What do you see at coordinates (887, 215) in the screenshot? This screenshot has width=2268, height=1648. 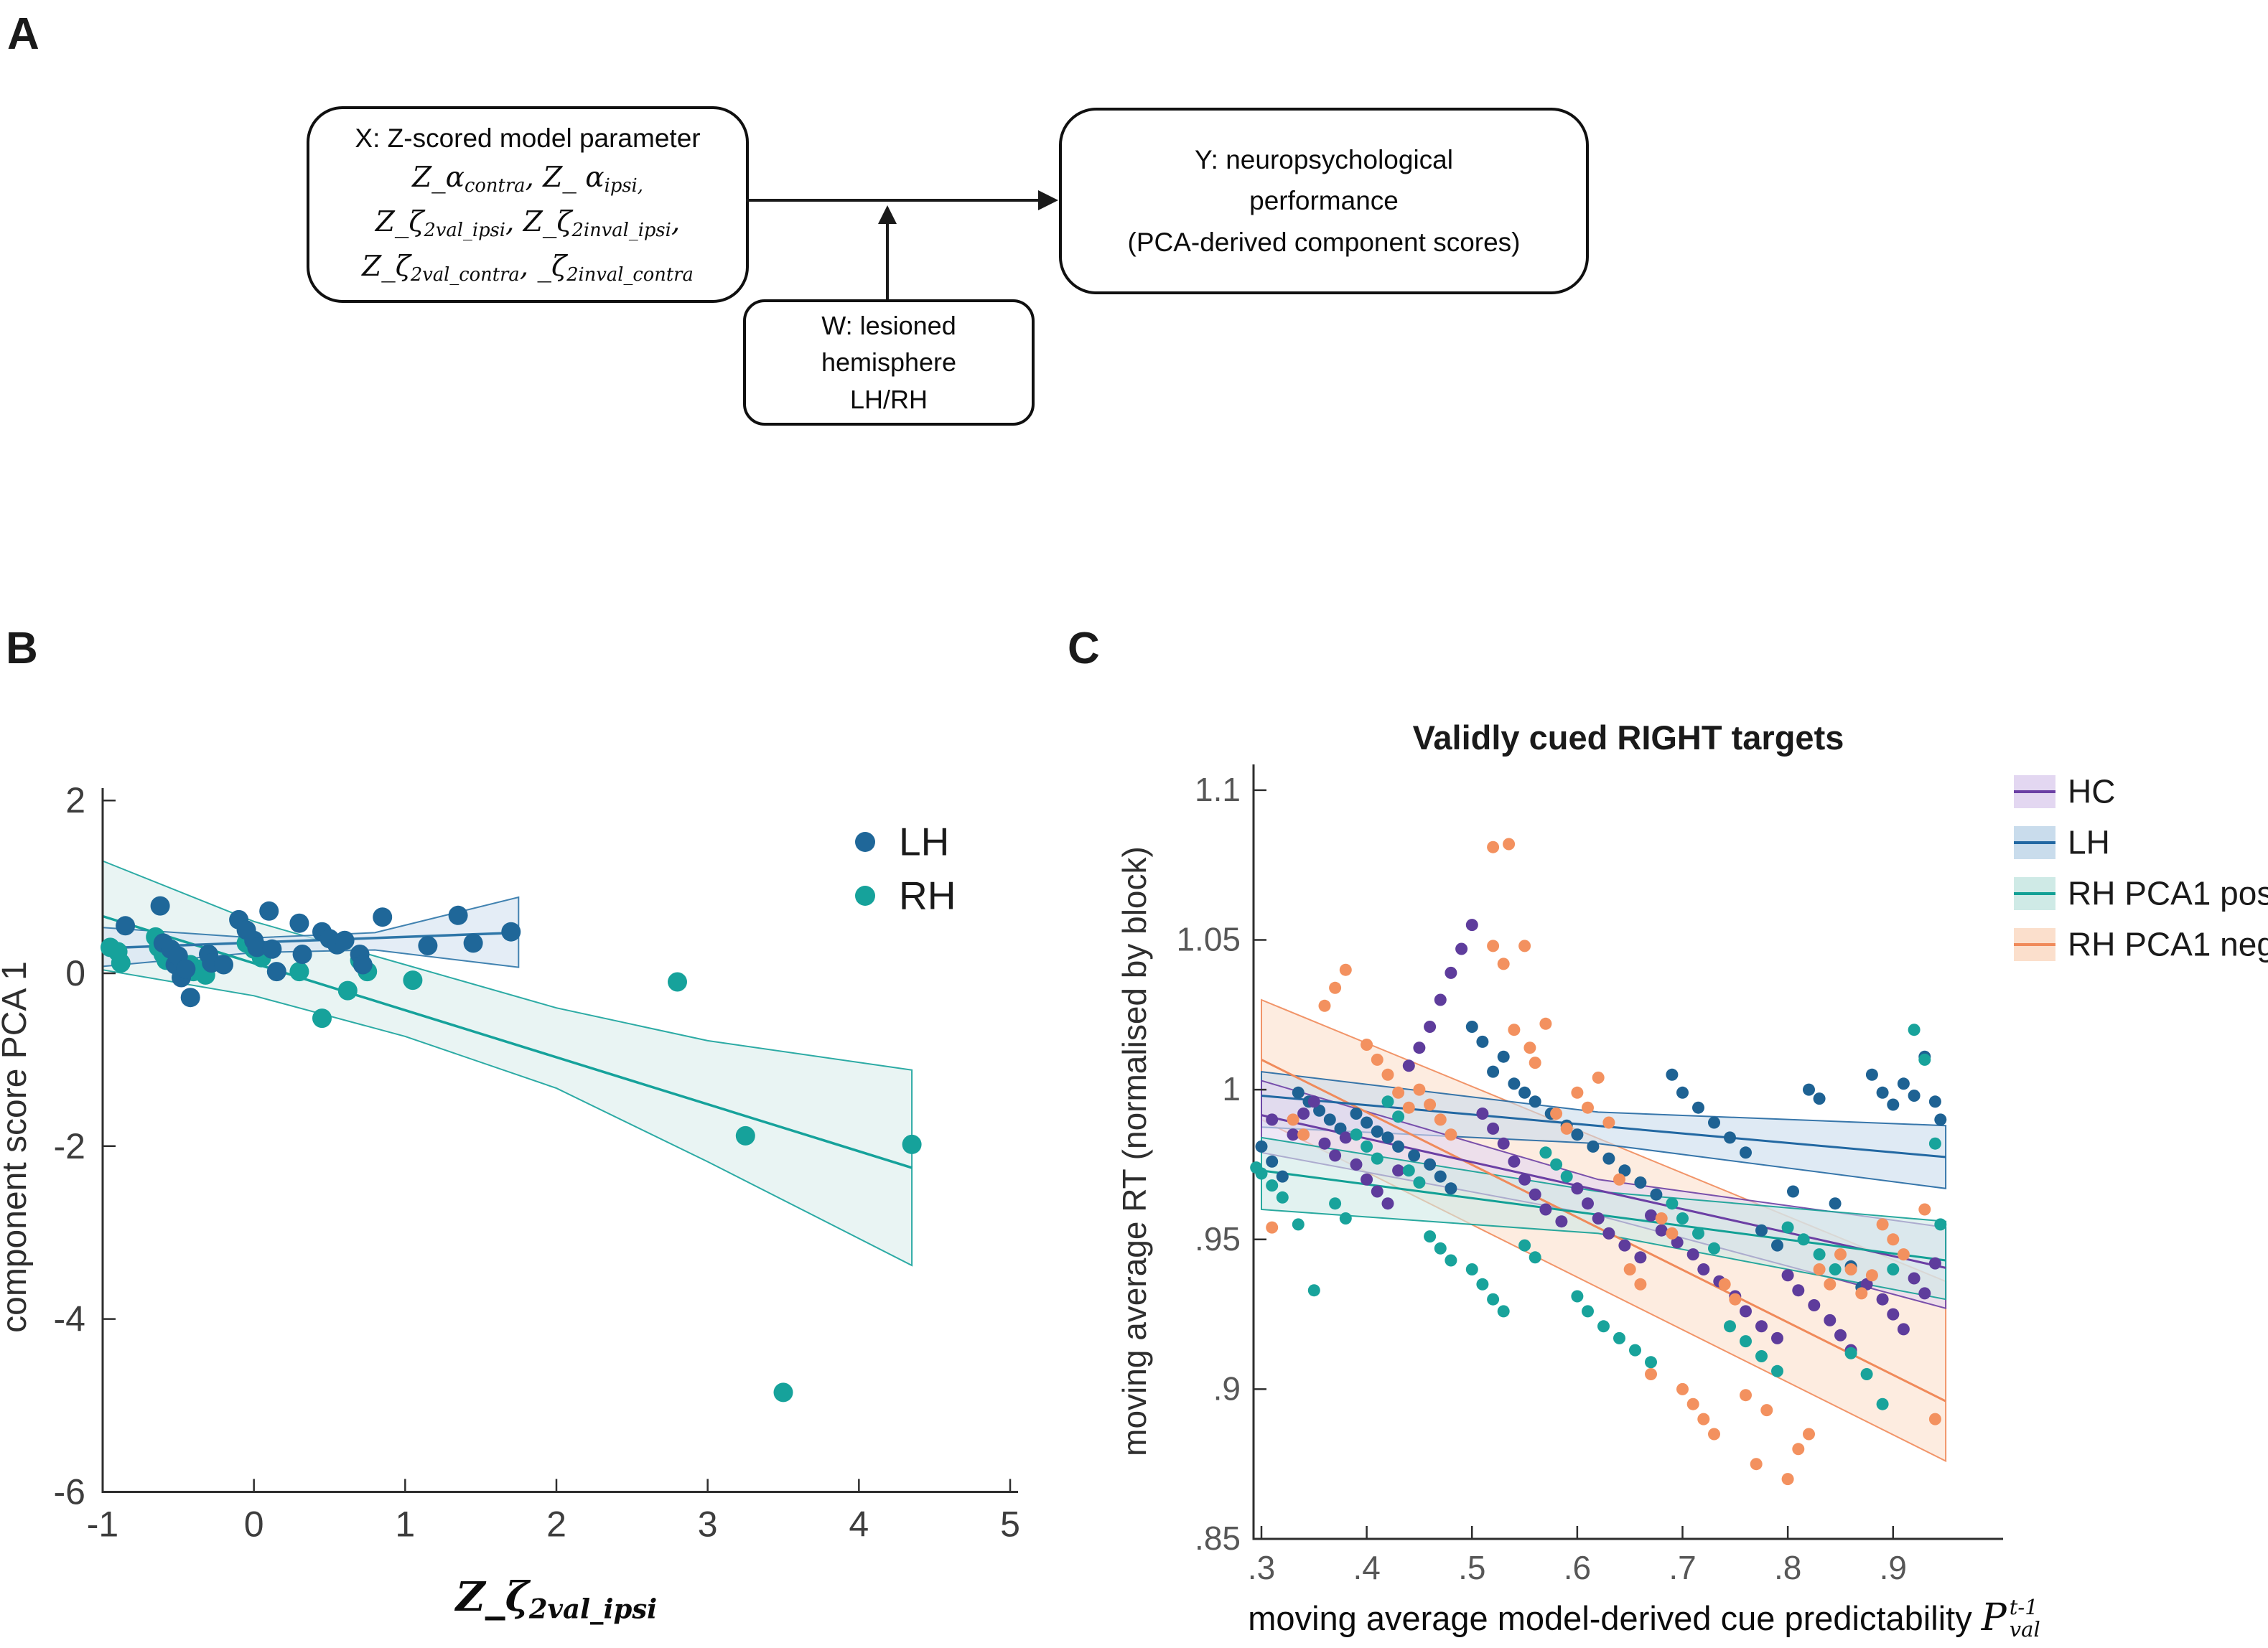 I see `w-to-path-arrow-head-icon` at bounding box center [887, 215].